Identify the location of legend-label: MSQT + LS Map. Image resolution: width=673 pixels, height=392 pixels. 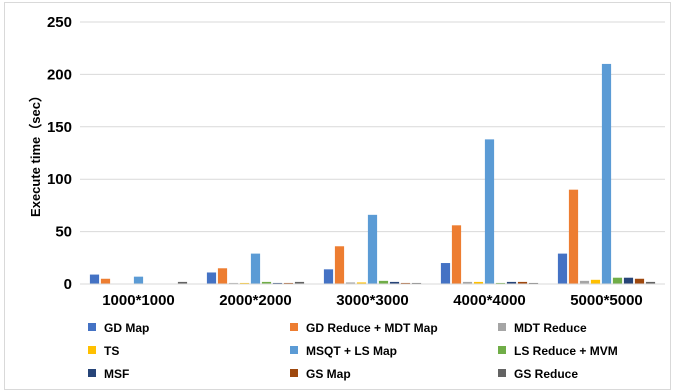
(351, 351).